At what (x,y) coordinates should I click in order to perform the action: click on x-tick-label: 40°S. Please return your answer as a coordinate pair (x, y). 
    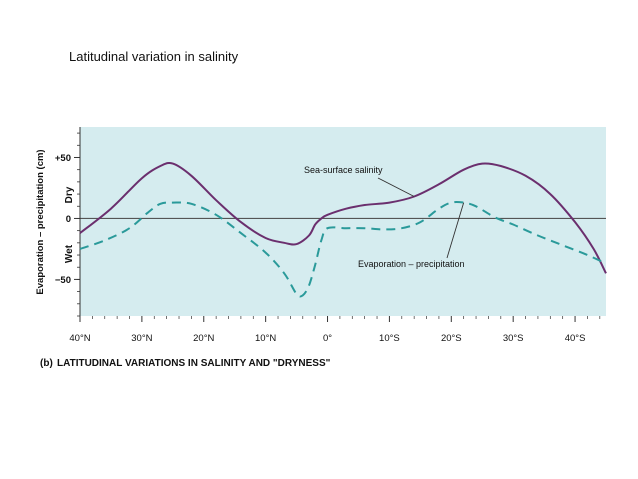
    Looking at the image, I should click on (575, 338).